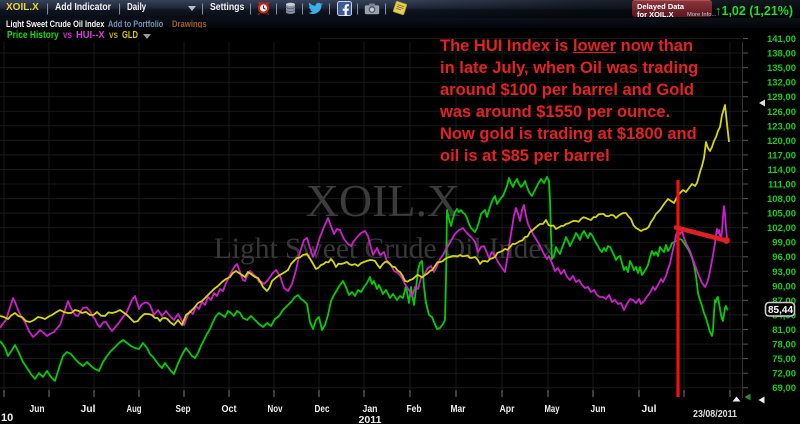  I want to click on svg-text: 69,00, so click(784, 388).